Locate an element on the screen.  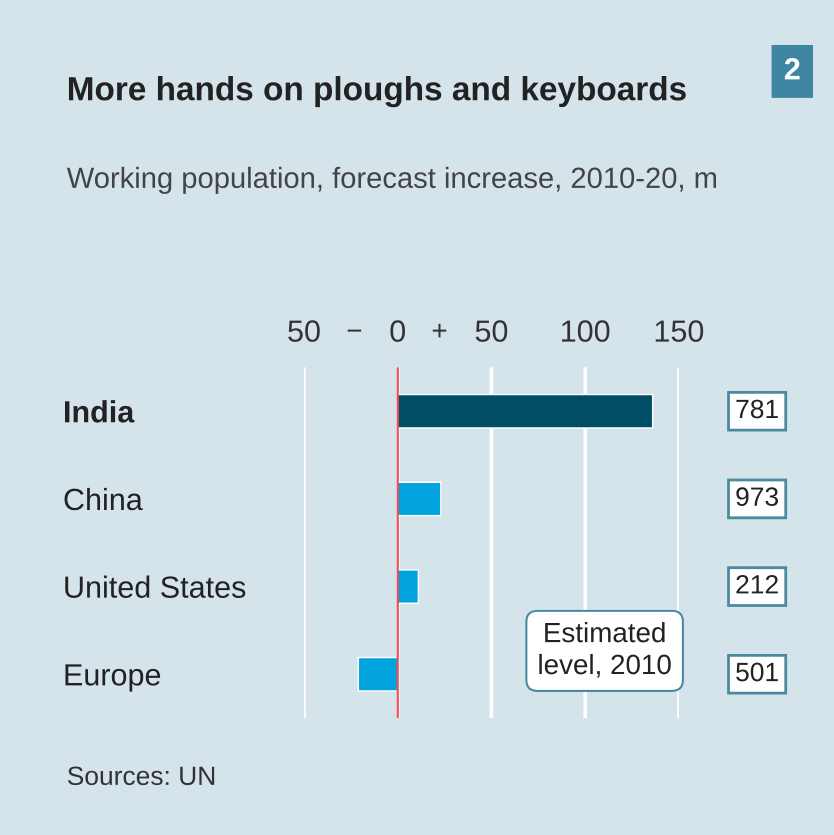
chart-subtitle: Working population, forecast increase, 2010-20, m is located at coordinates (391, 180).